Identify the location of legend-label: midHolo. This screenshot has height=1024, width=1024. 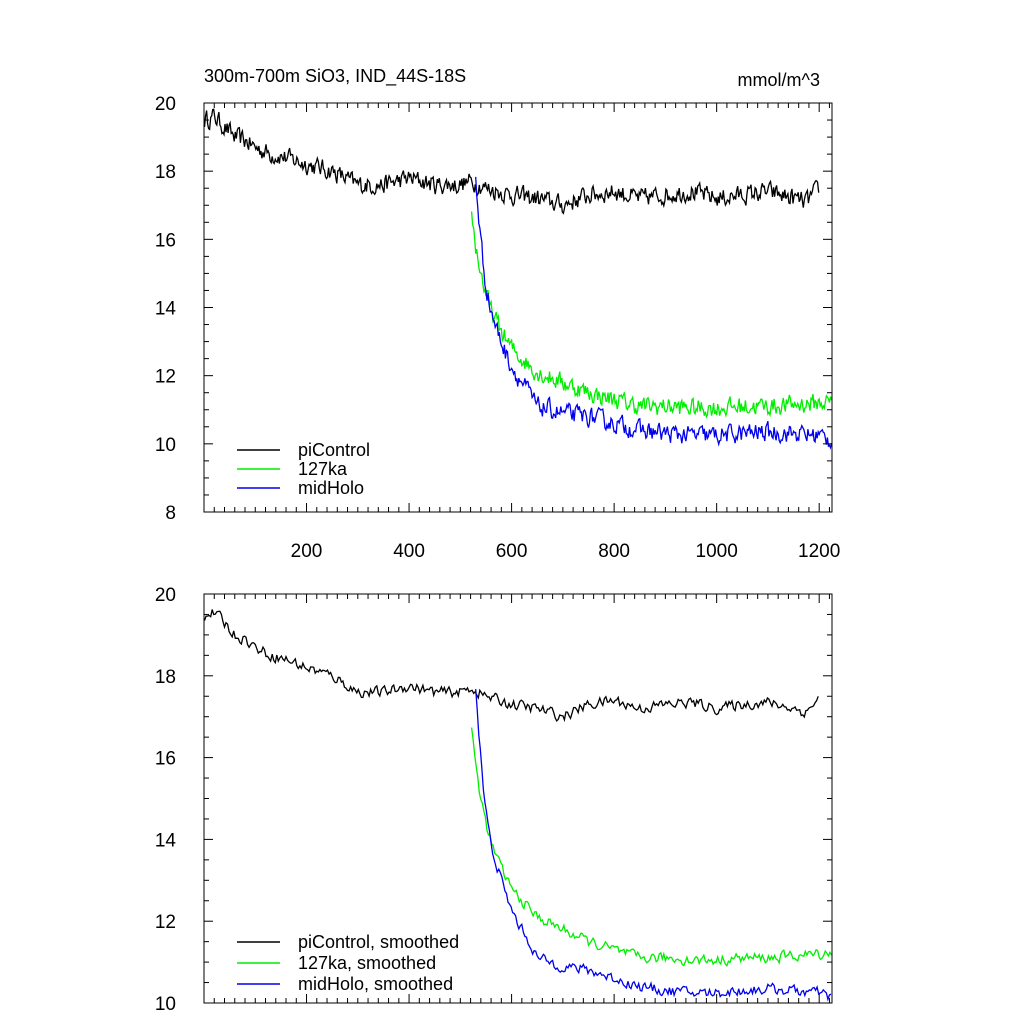
(331, 488).